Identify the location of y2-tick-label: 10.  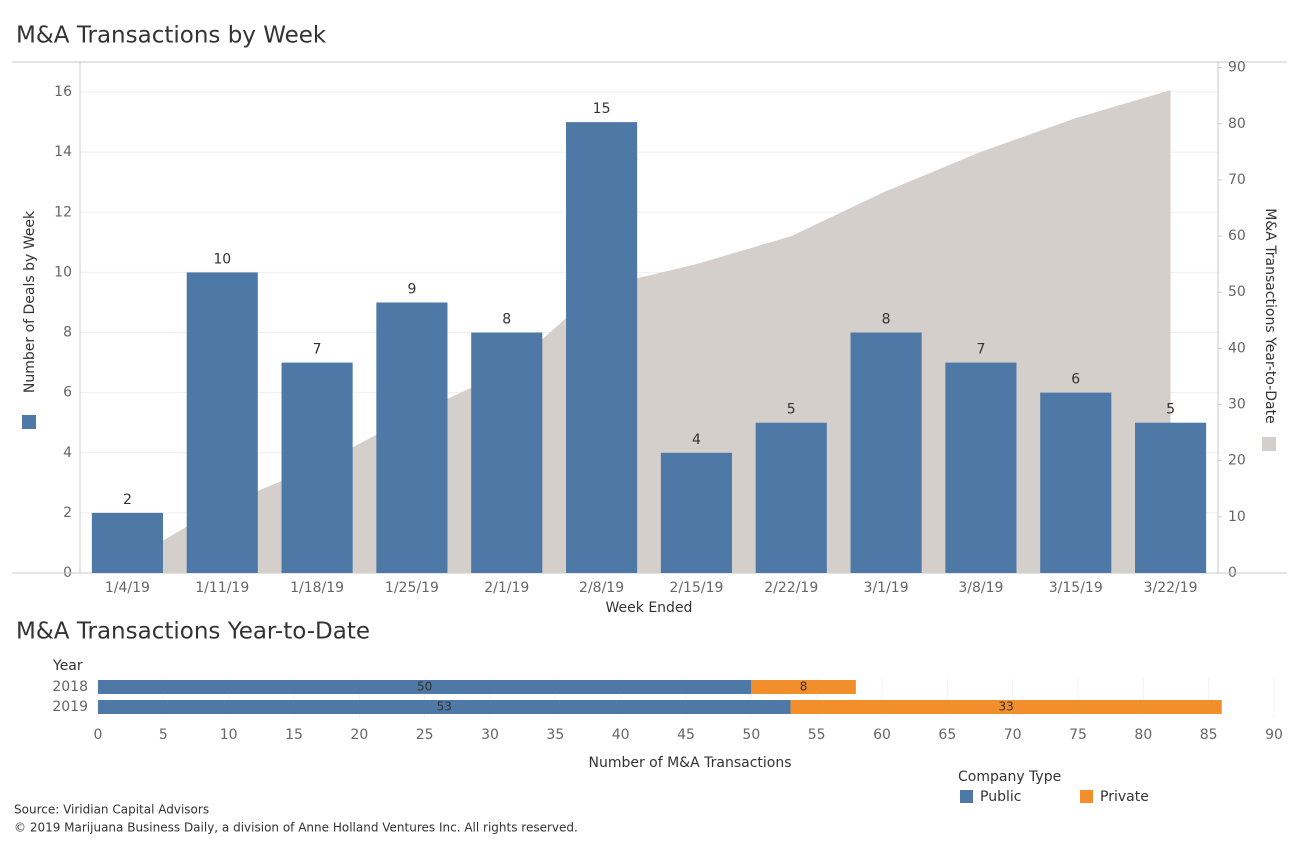
(1237, 517).